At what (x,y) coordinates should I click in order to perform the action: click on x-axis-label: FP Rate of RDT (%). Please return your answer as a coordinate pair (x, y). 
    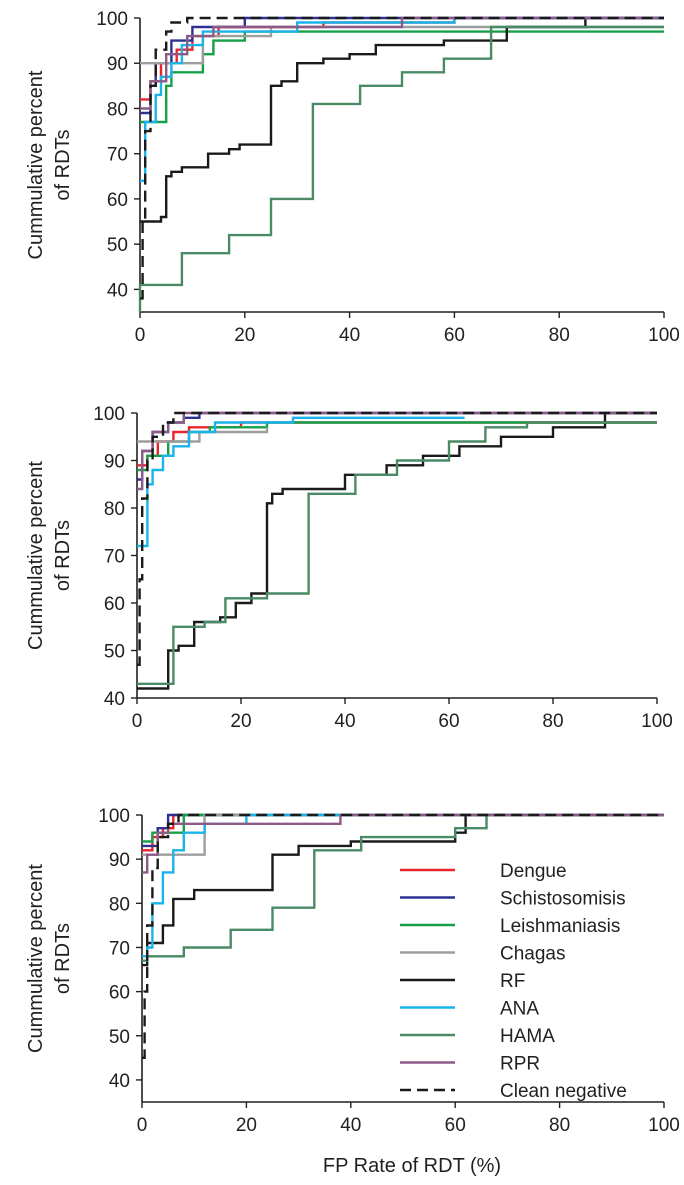
    Looking at the image, I should click on (412, 1166).